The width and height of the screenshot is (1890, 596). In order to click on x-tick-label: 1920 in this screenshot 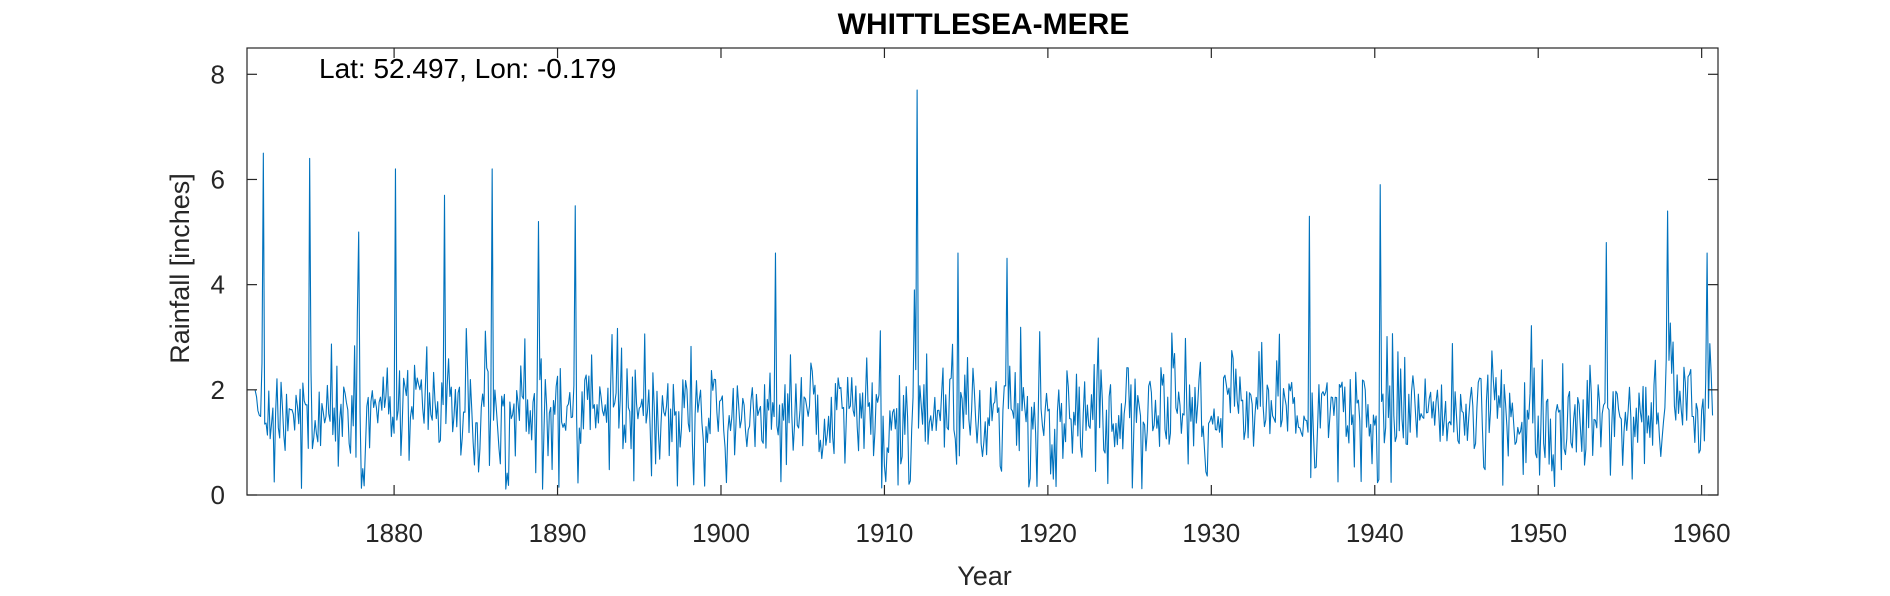, I will do `click(1048, 533)`.